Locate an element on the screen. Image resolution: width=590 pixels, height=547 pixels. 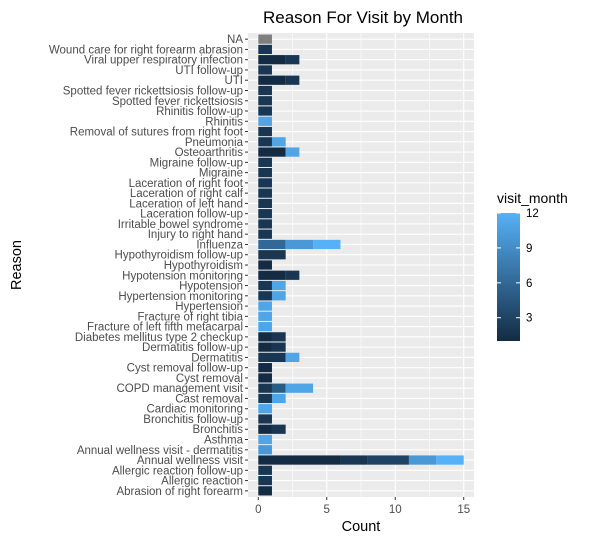
y-tick-label: Dermatitis is located at coordinates (217, 358).